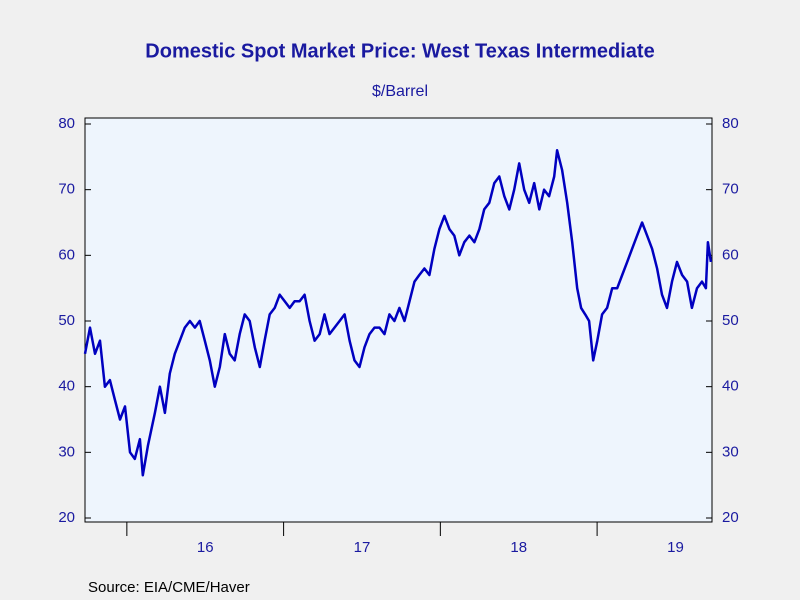 The width and height of the screenshot is (800, 600). Describe the element at coordinates (66, 386) in the screenshot. I see `y-tick-label: 40` at that location.